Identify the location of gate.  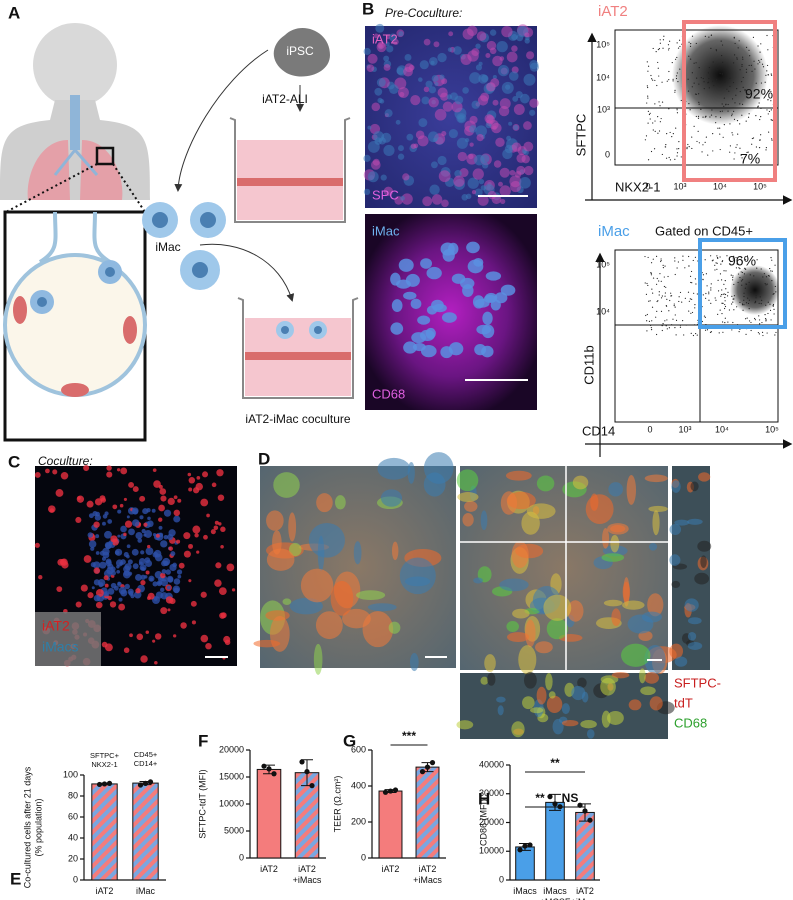
(729, 101).